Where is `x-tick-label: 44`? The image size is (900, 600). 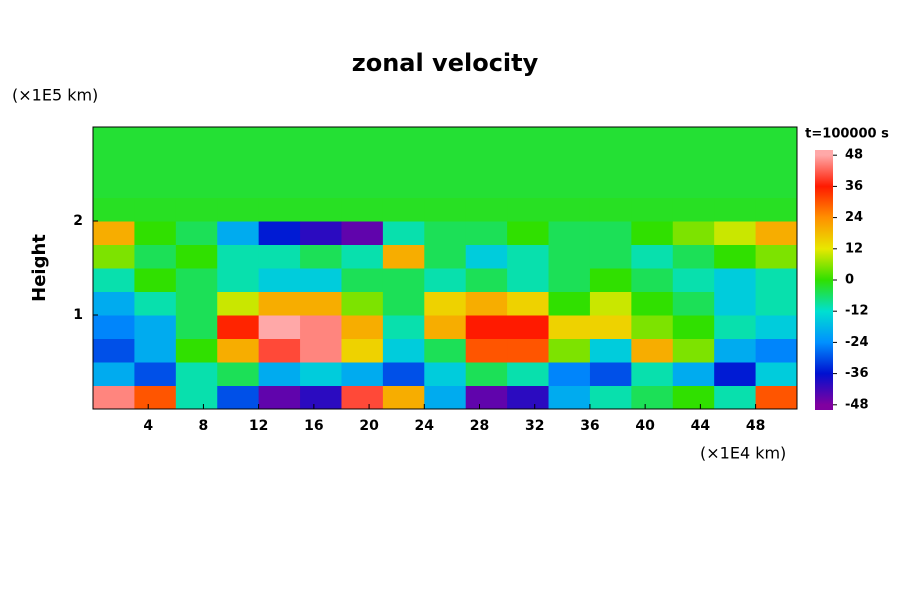 x-tick-label: 44 is located at coordinates (701, 426).